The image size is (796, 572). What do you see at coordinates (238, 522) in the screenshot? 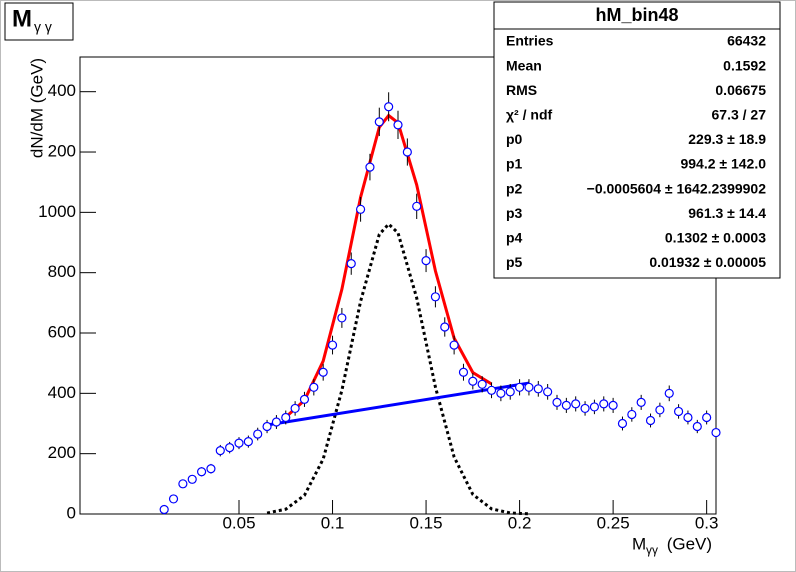
I see `x-tick-label: 0.05` at bounding box center [238, 522].